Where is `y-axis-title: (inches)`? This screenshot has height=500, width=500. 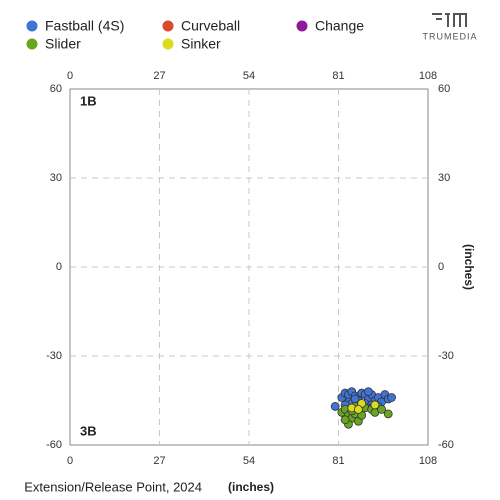
y-axis-title: (inches) is located at coordinates (469, 267).